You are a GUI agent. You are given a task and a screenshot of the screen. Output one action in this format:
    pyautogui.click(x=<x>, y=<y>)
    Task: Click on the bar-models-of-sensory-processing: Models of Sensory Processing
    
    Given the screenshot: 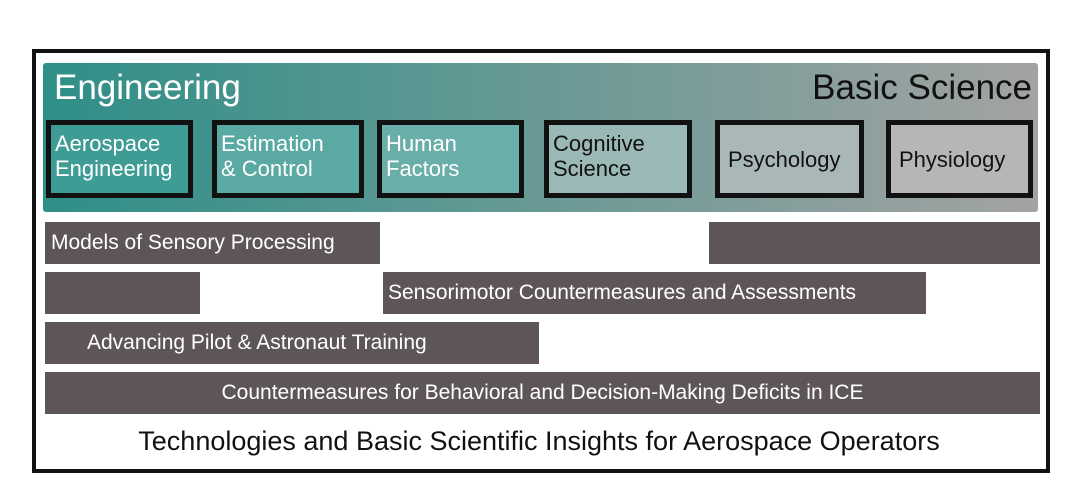 What is the action you would take?
    pyautogui.click(x=212, y=243)
    